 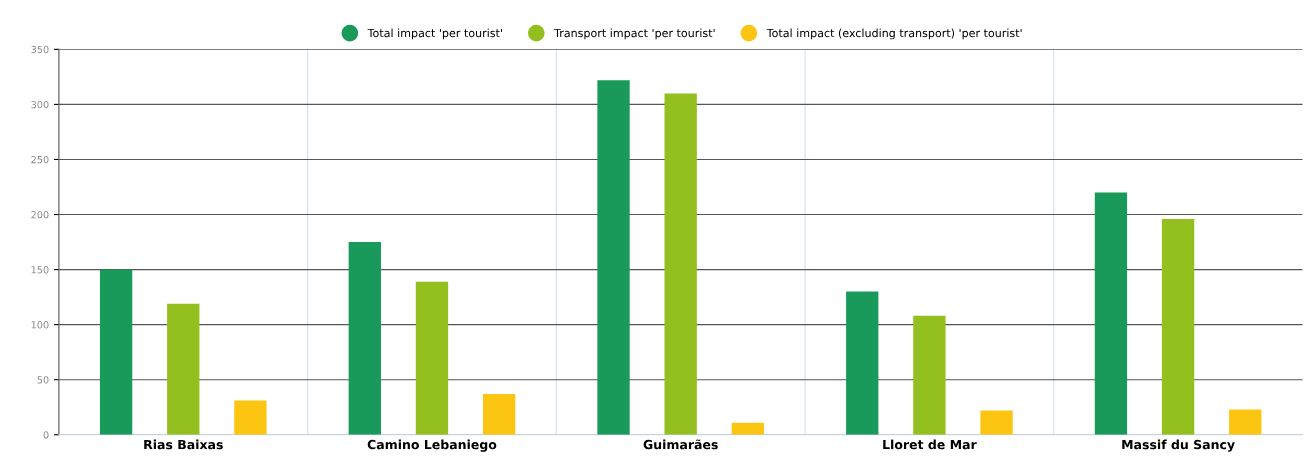 I want to click on x-tick-label: Rias Baixas, so click(x=183, y=444).